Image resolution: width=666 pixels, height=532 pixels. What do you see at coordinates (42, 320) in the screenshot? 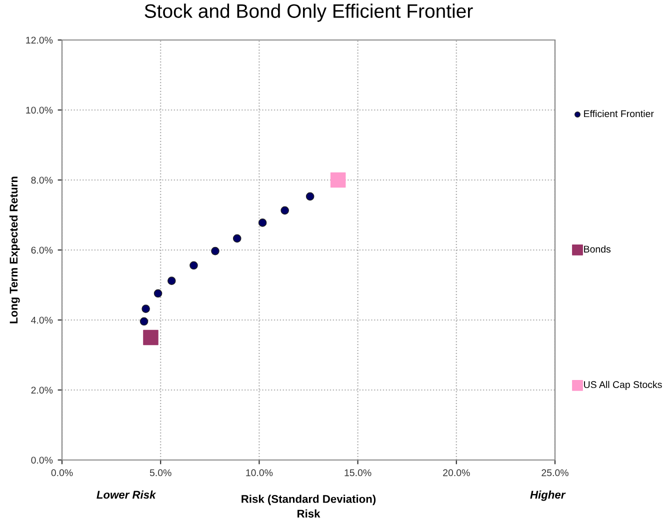
I see `y-tick-label: 4.0%` at bounding box center [42, 320].